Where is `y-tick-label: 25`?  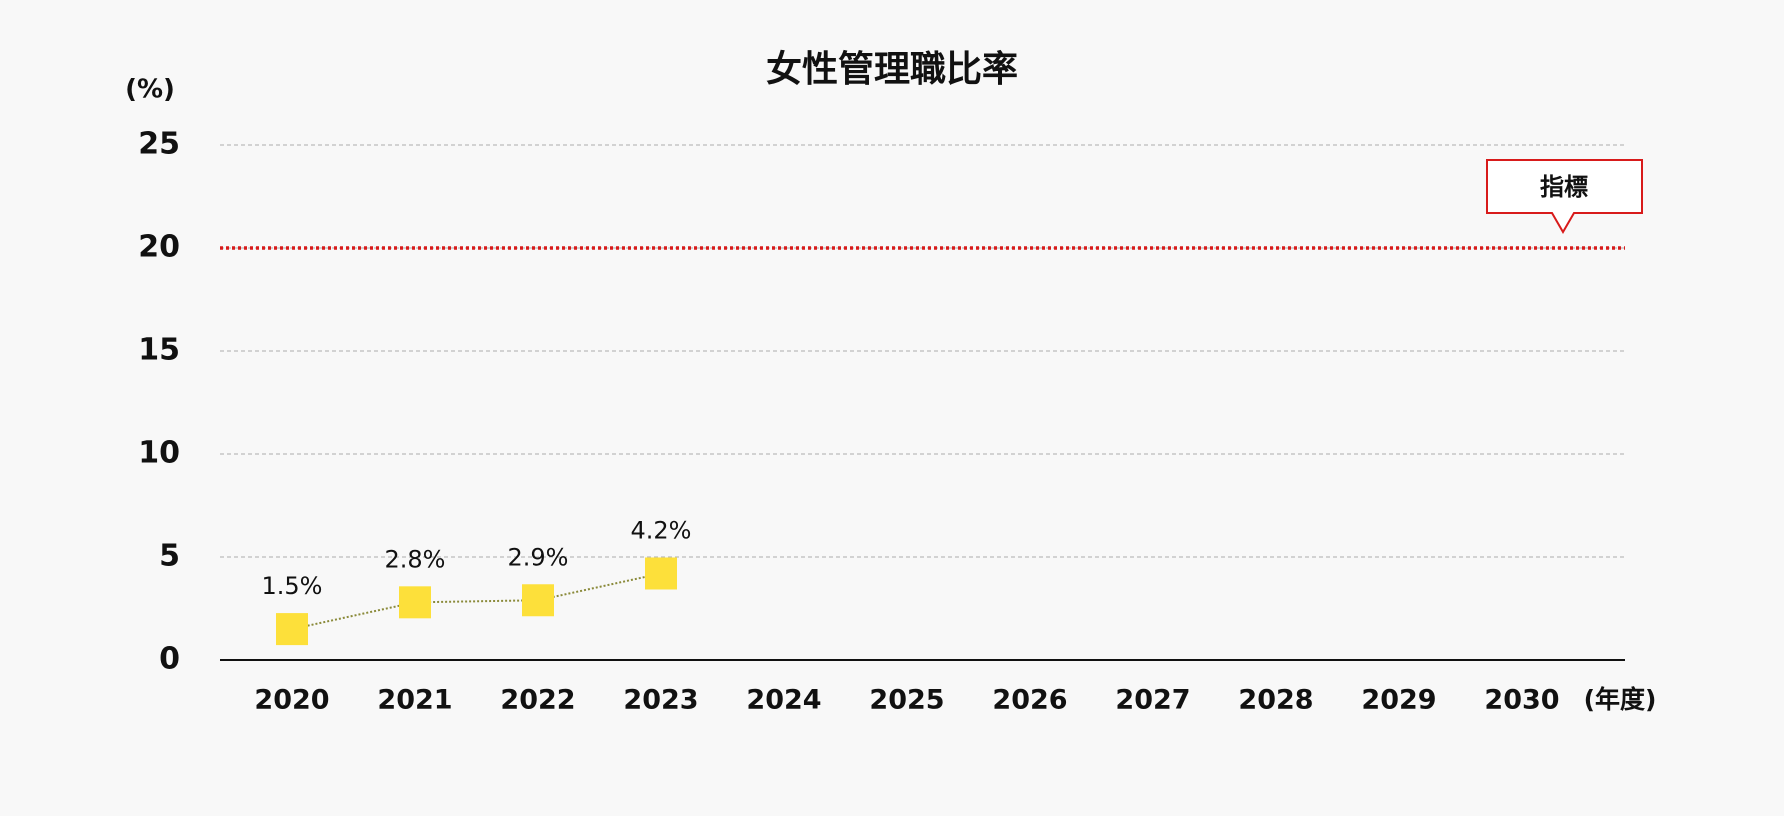 y-tick-label: 25 is located at coordinates (159, 144).